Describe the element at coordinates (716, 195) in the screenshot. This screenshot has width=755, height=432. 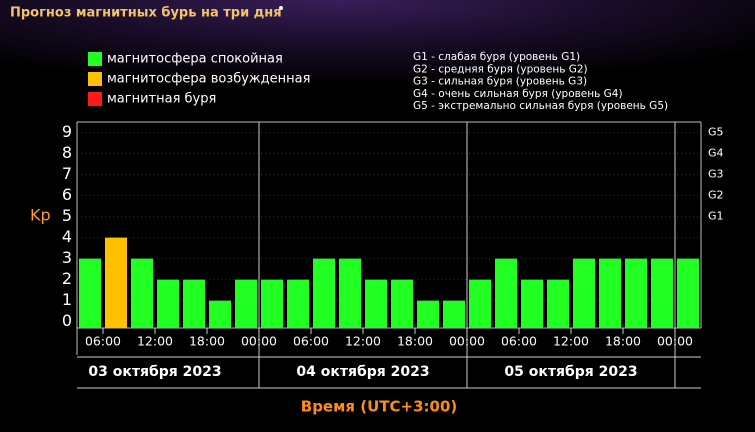
I see `y2-tick-label: G2` at that location.